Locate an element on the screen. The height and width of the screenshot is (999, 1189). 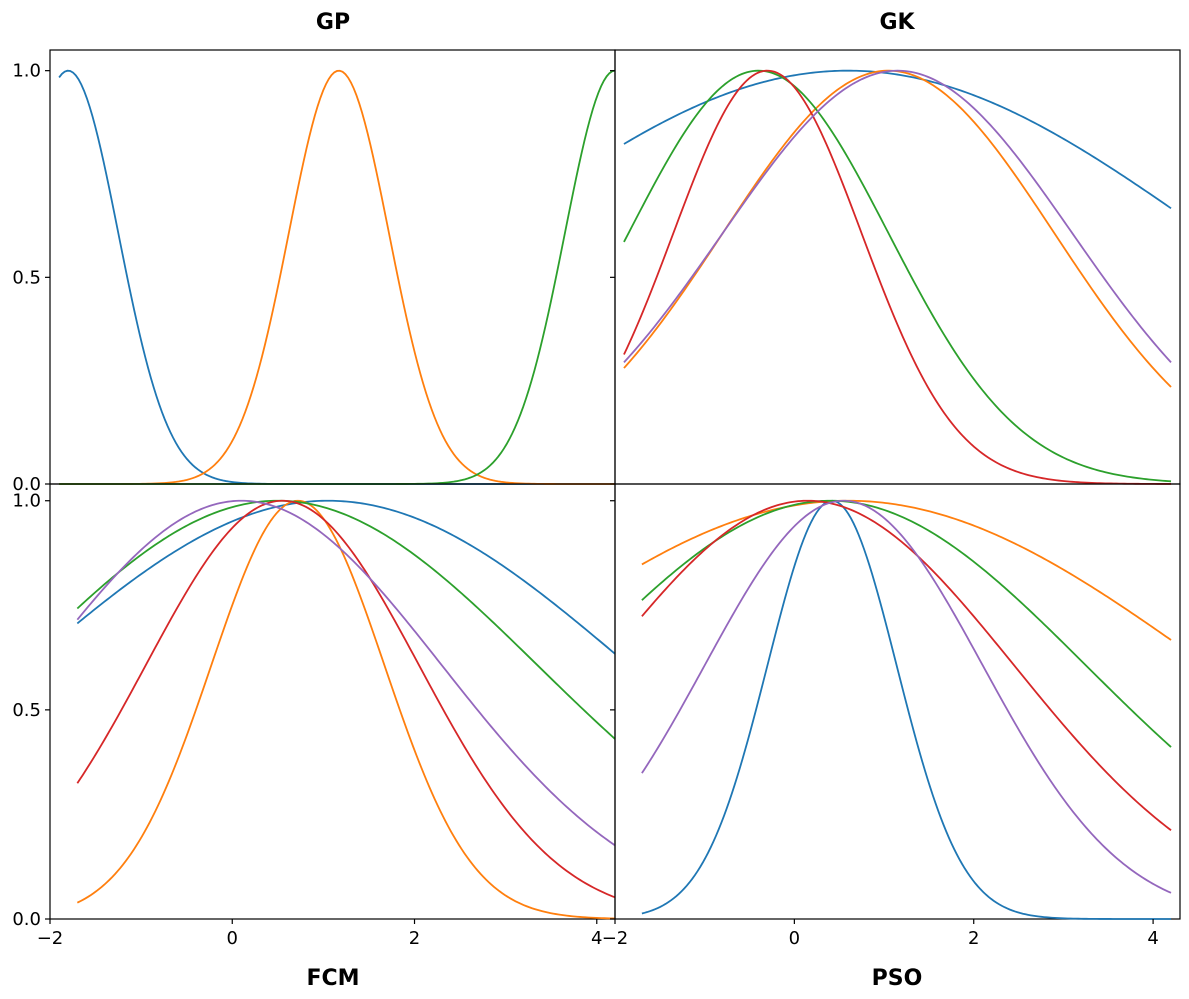
panel-title-gk: GK is located at coordinates (897, 22).